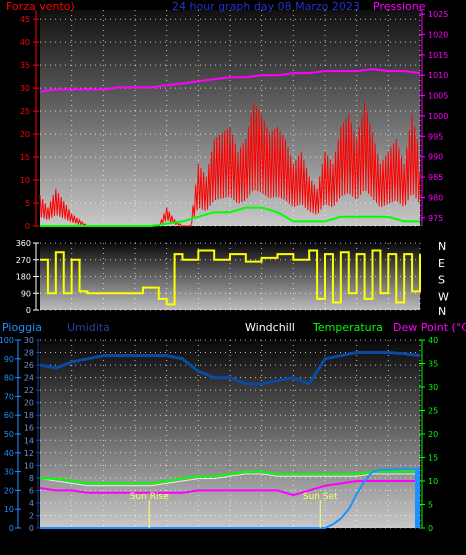 The width and height of the screenshot is (466, 555). Describe the element at coordinates (103, 235) in the screenshot. I see `top-x-tick-label: 04` at that location.